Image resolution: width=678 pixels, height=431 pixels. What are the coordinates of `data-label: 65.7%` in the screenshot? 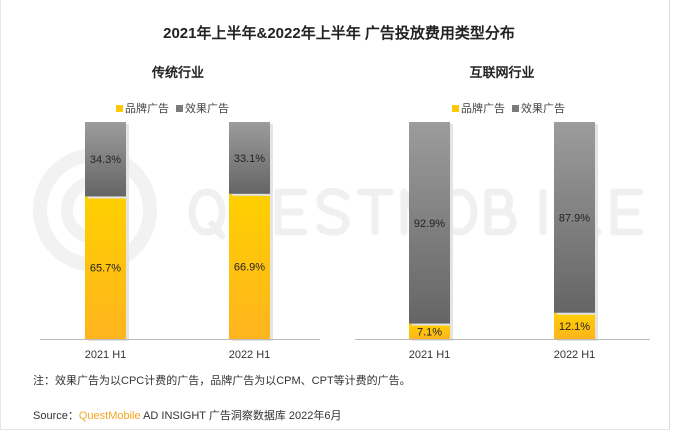 It's located at (105, 269).